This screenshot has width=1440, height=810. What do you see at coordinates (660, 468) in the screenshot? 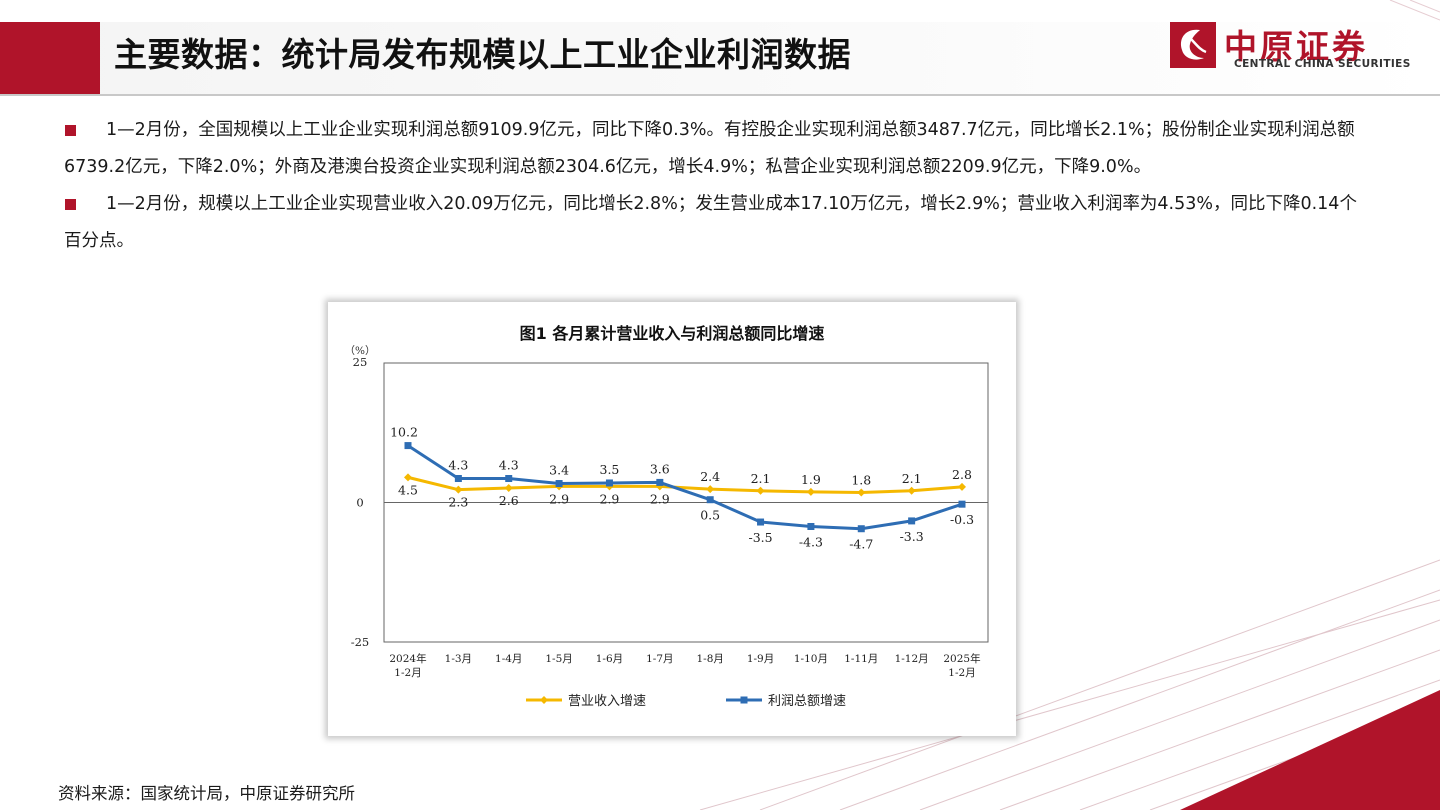
I see `data-label-profit: 3.6` at bounding box center [660, 468].